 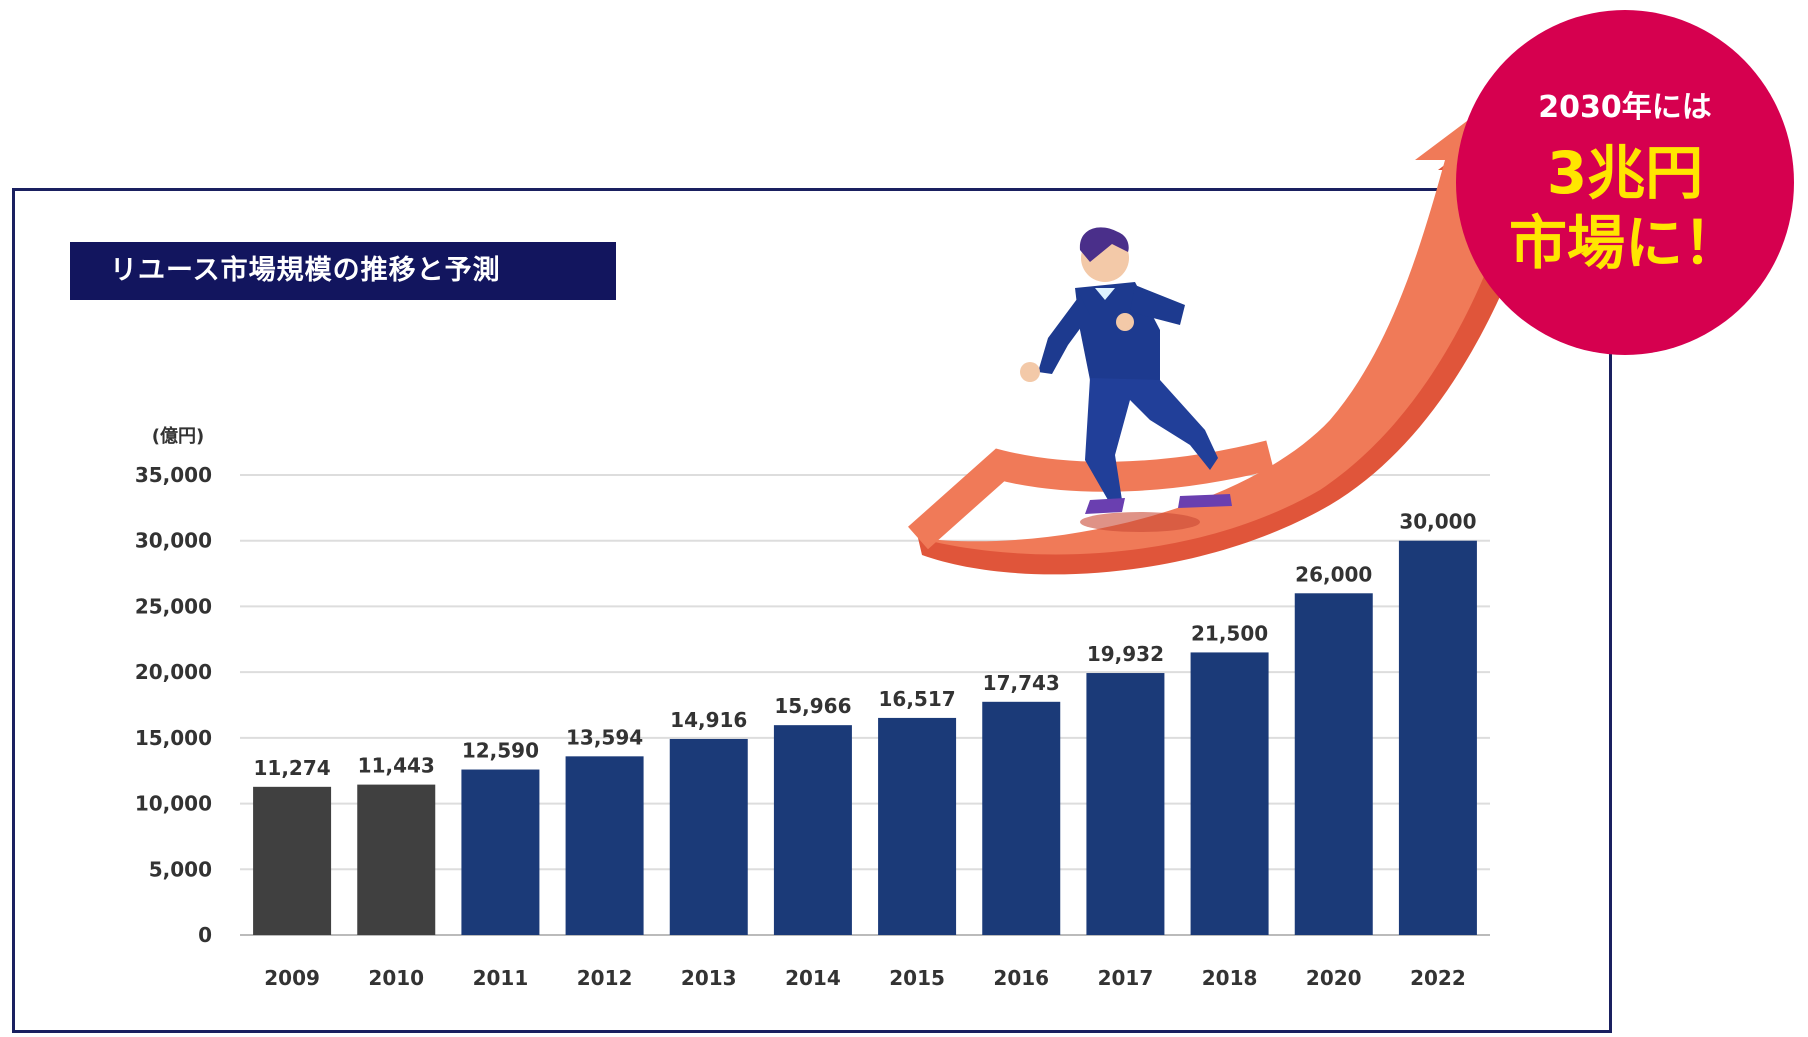 I want to click on businessman-icon, so click(x=1126, y=379).